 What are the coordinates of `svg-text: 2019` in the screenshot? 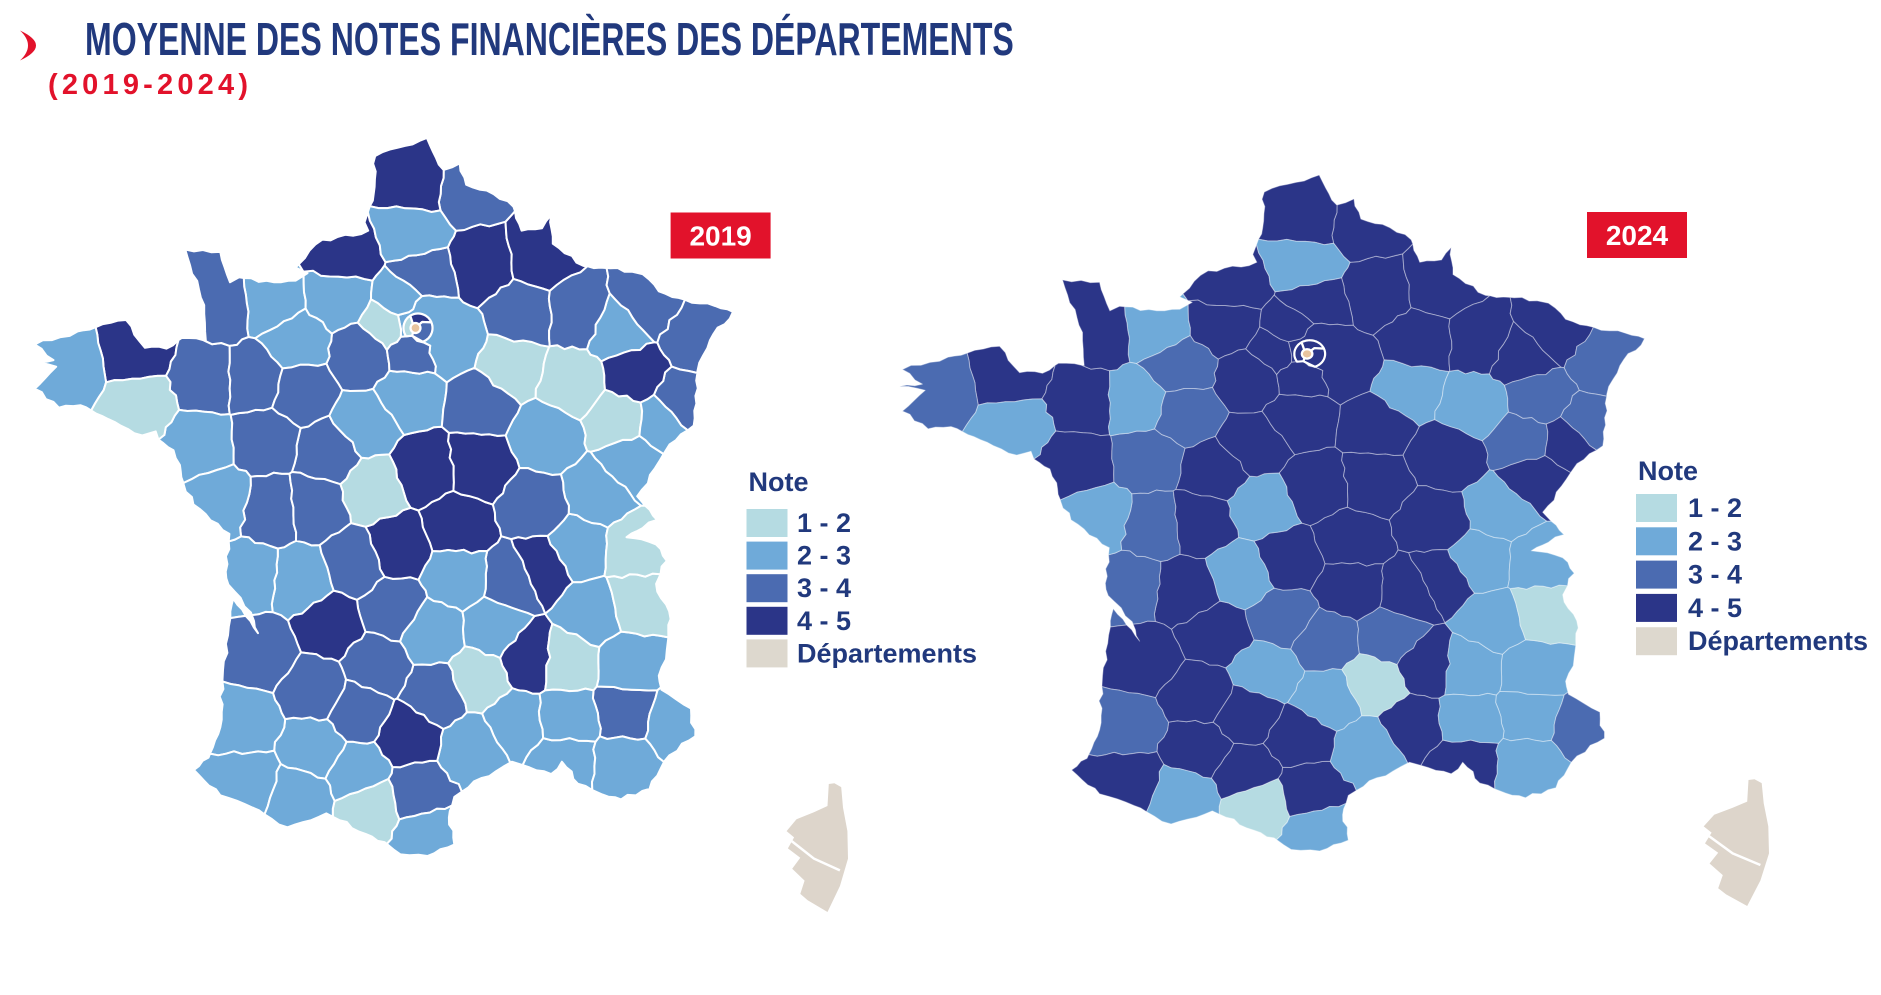 It's located at (720, 236).